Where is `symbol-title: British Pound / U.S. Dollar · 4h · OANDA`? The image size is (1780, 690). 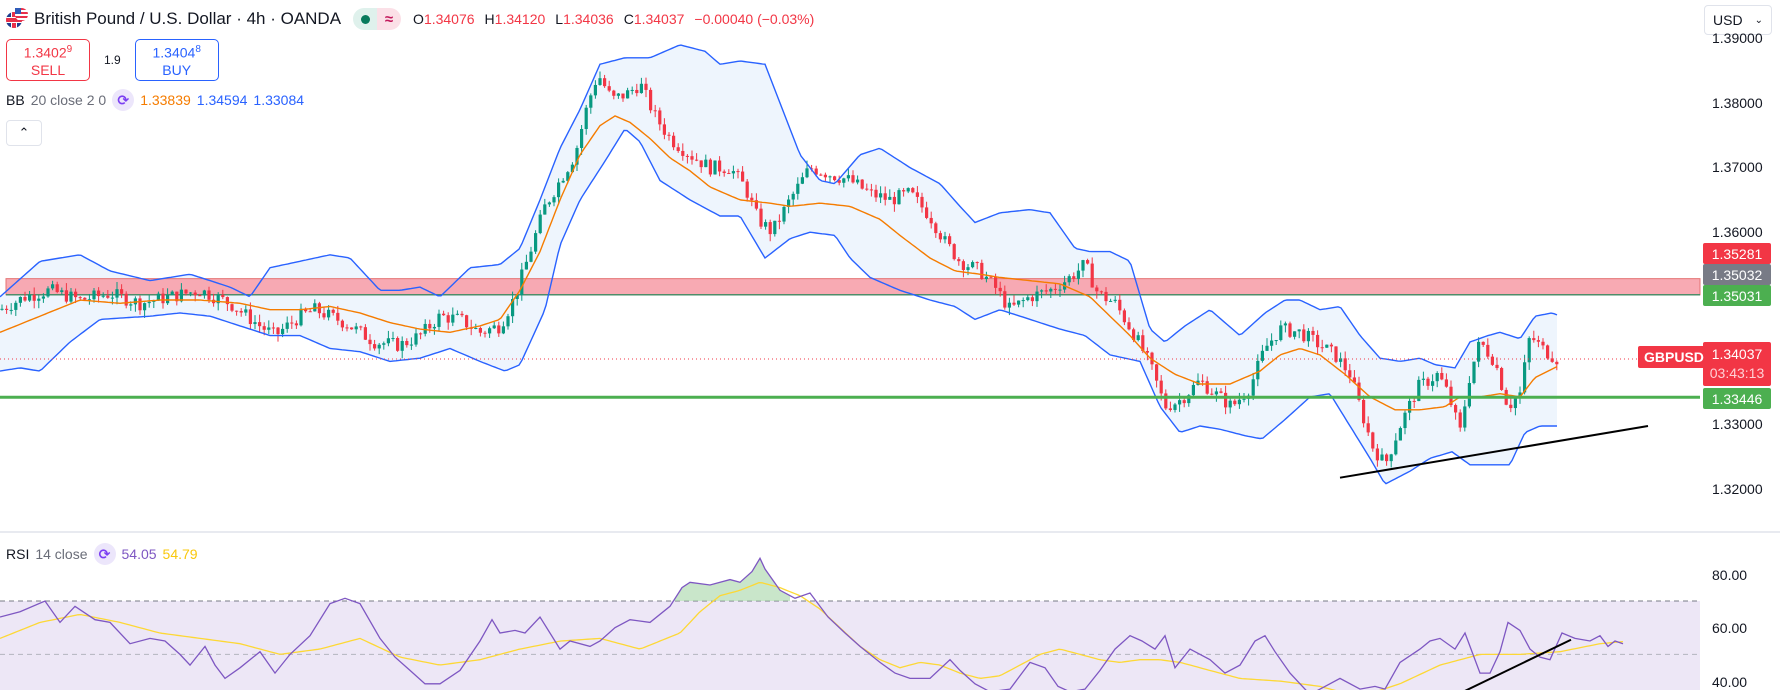
symbol-title: British Pound / U.S. Dollar · 4h · OANDA is located at coordinates (188, 18).